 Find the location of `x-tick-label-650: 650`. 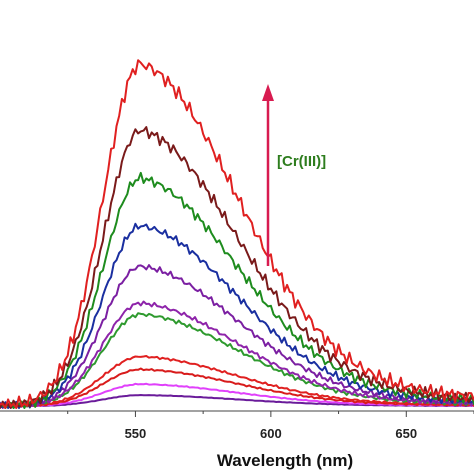

x-tick-label-650: 650 is located at coordinates (406, 433).